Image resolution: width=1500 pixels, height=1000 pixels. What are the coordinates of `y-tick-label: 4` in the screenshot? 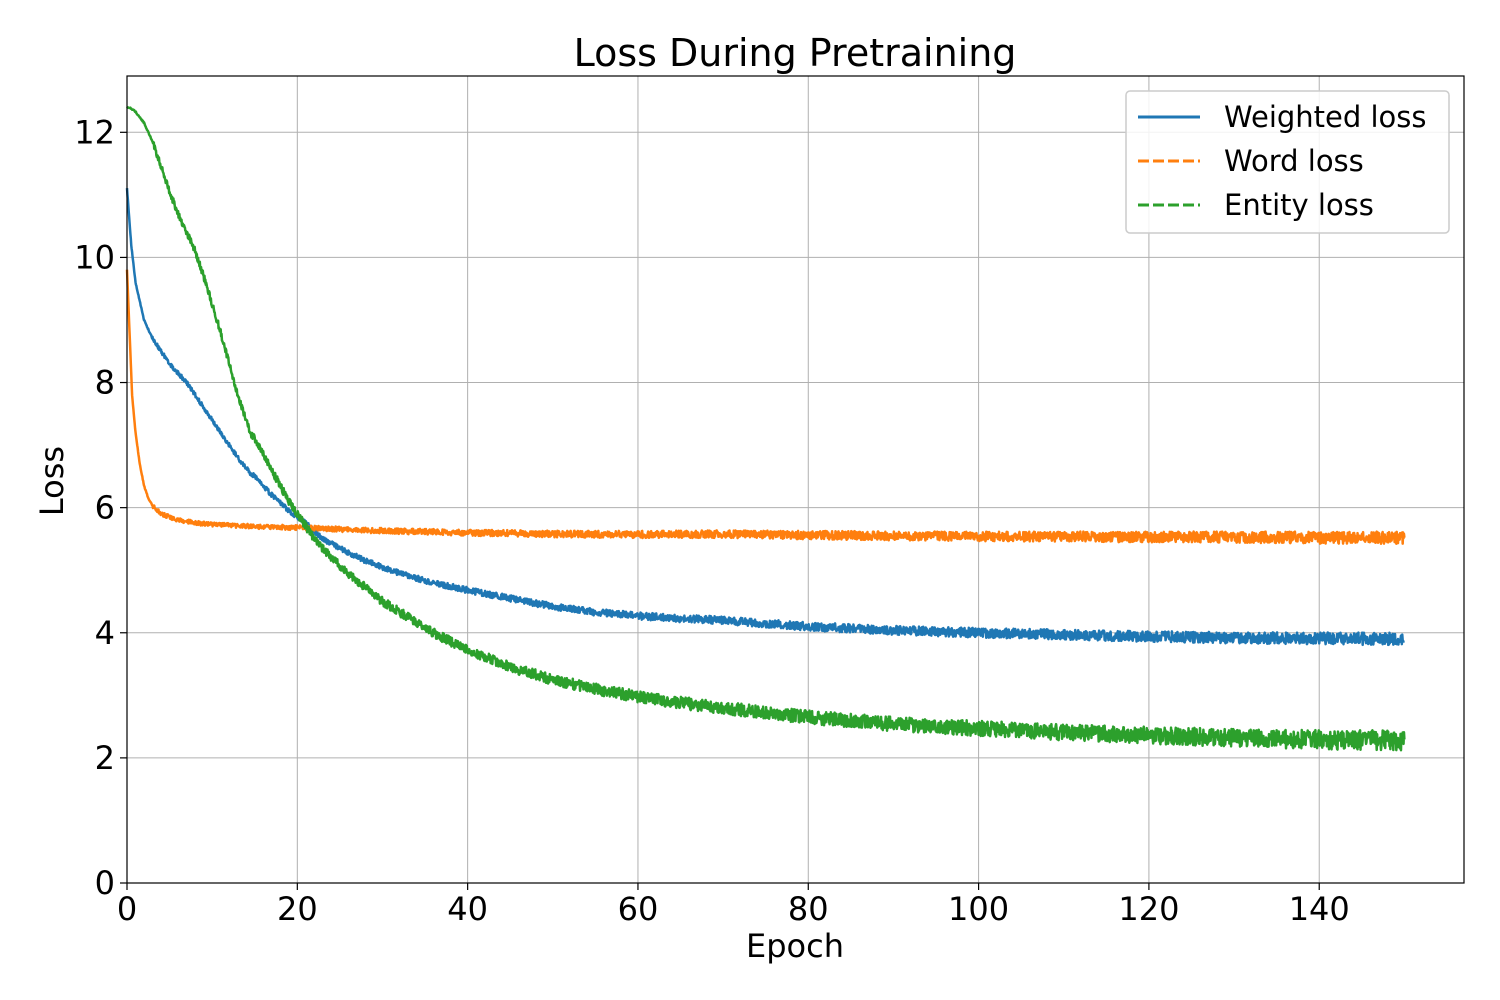 It's located at (105, 633).